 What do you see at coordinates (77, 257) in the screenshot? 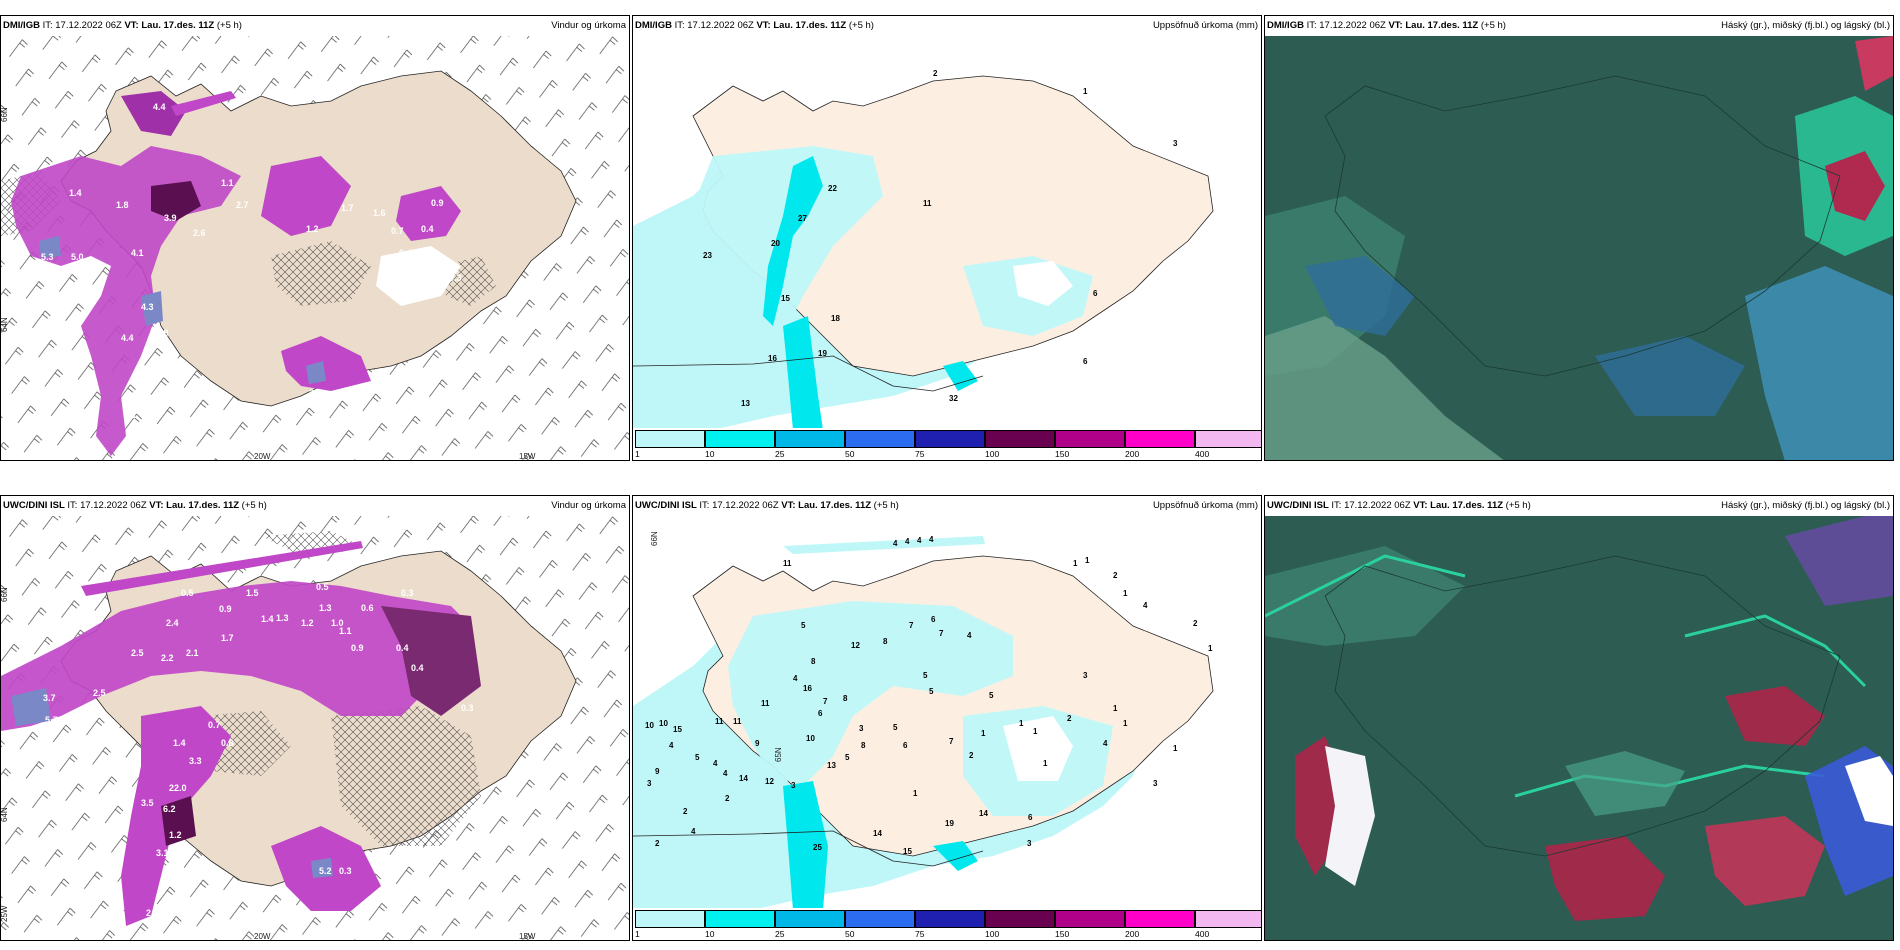
I see `precip-value: 5.0` at bounding box center [77, 257].